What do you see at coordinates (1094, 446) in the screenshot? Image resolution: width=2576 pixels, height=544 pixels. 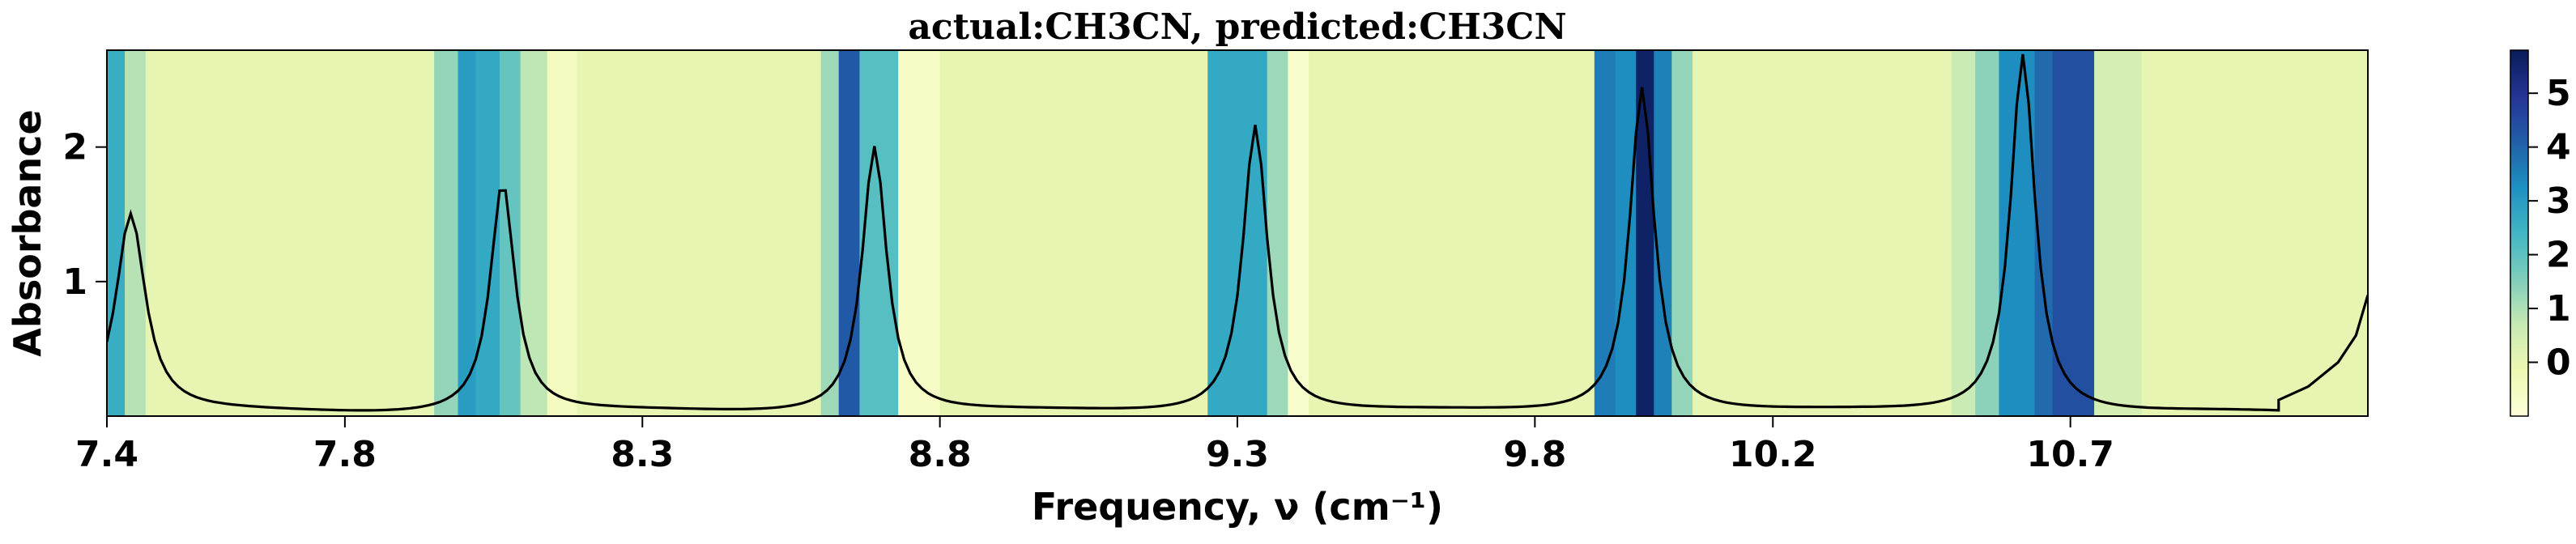 I see `x-axis-ticks: 7.4 7.8 8.3 8.8 9.3 9.8 10.2 10.7` at bounding box center [1094, 446].